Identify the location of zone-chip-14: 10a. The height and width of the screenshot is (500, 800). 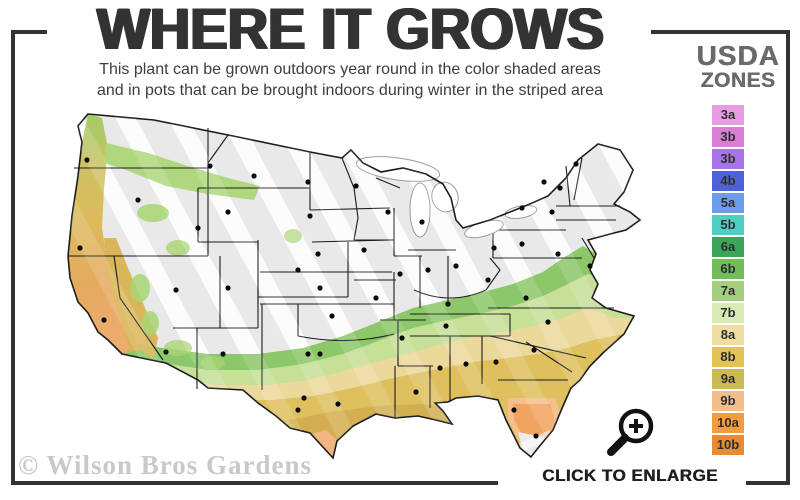
(728, 423).